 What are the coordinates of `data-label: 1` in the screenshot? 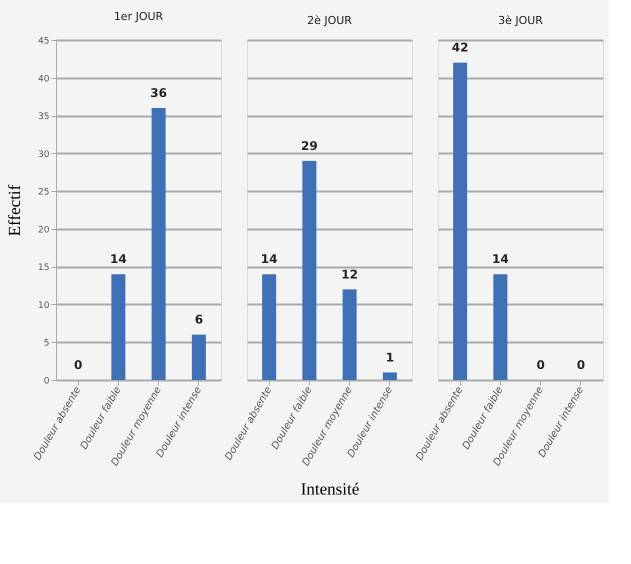 It's located at (390, 357).